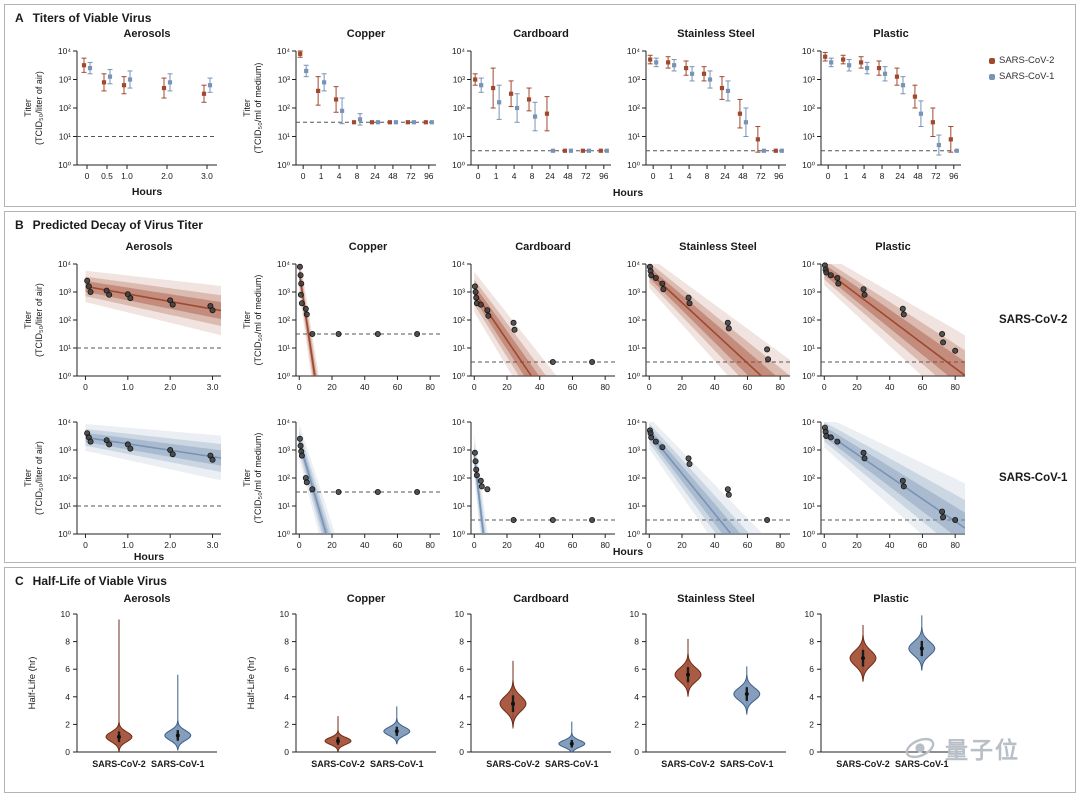 The width and height of the screenshot is (1080, 797). What do you see at coordinates (366, 34) in the screenshot?
I see `subplot-title: Copper` at bounding box center [366, 34].